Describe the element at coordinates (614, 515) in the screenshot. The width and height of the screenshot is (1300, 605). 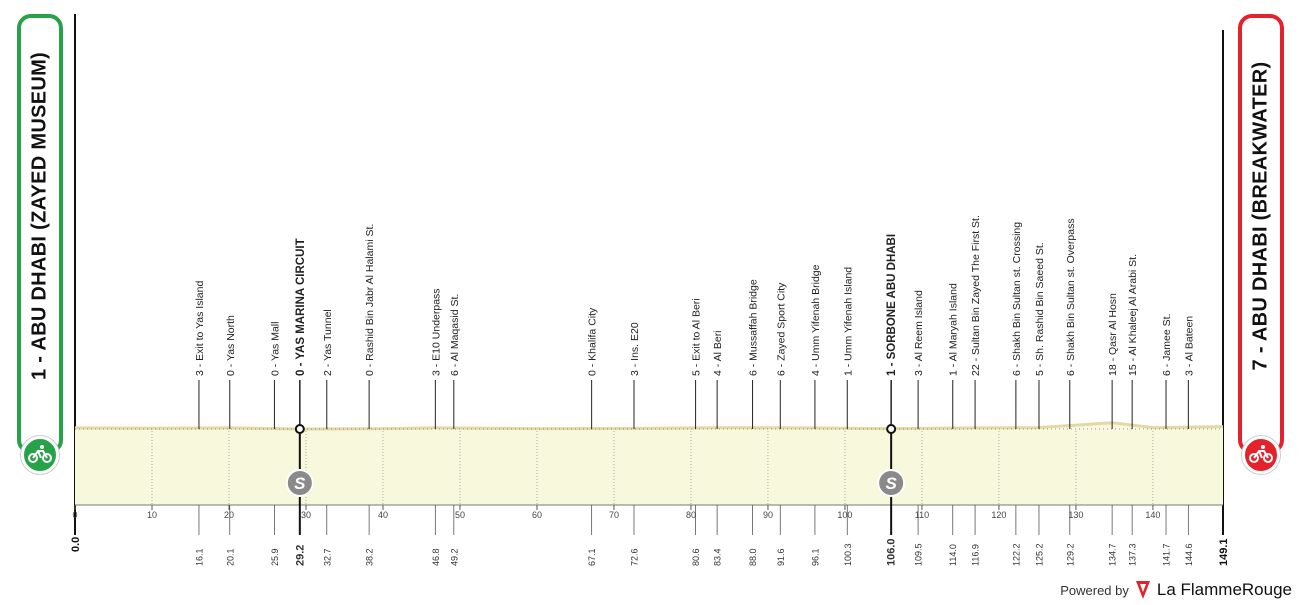
I see `km-tick-label: 70` at that location.